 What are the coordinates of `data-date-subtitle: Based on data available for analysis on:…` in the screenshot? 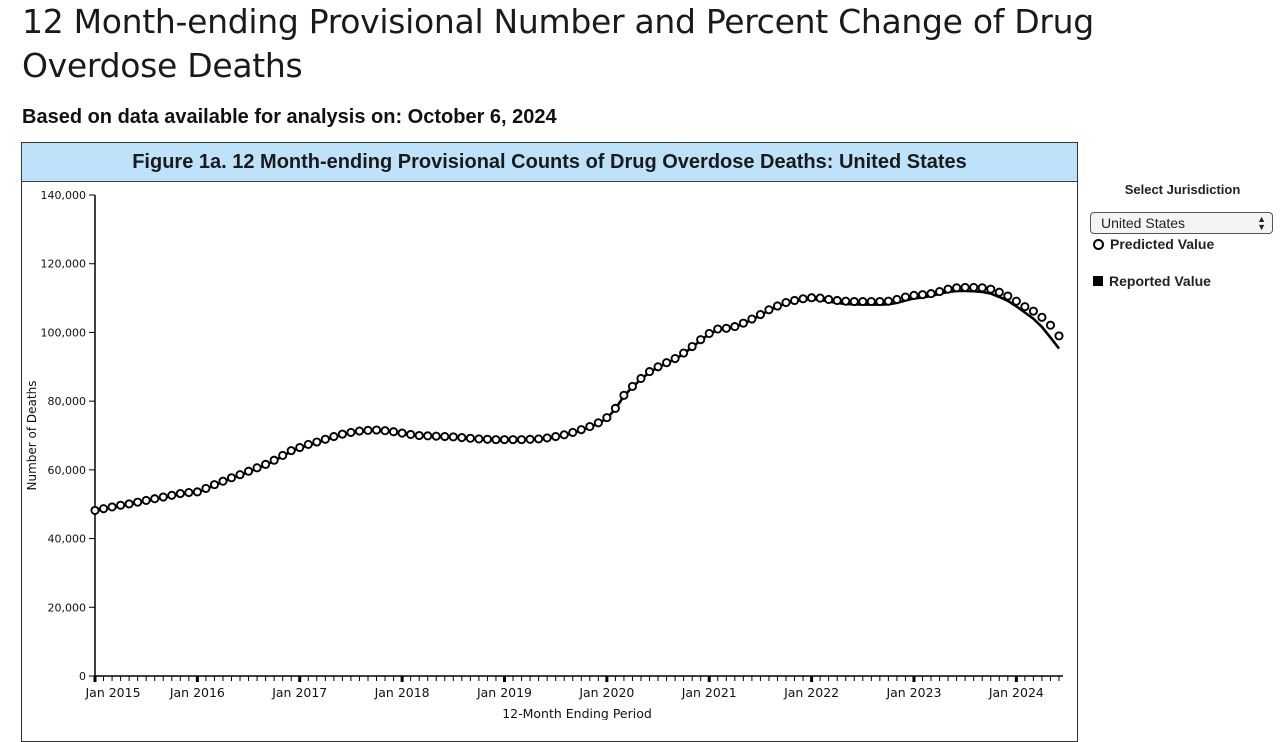 It's located at (289, 117).